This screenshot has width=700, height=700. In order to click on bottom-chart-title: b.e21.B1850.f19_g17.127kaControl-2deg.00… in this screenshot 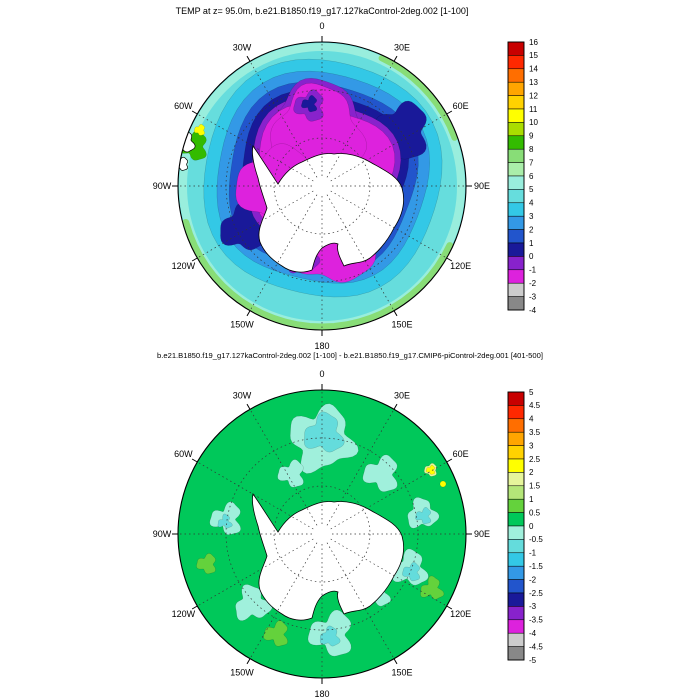, I will do `click(350, 355)`.